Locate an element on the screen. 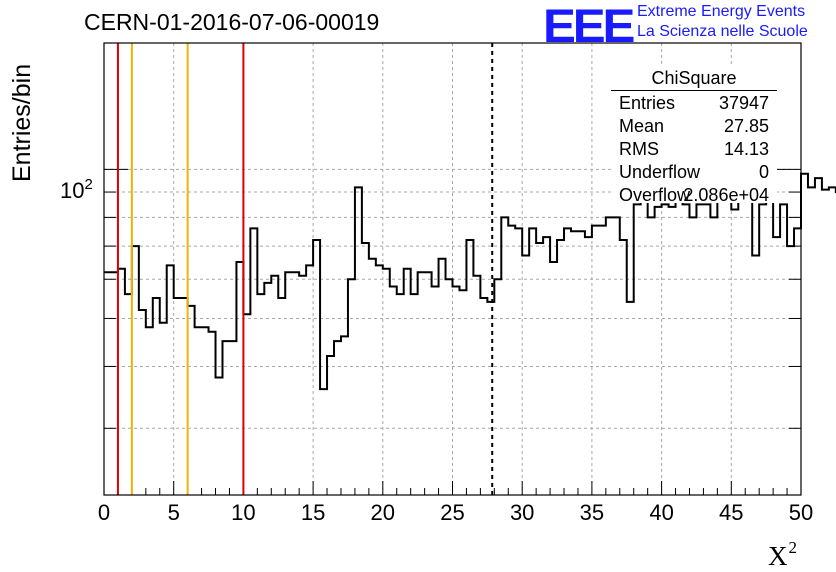 Image resolution: width=836 pixels, height=572 pixels. stats-label: Entries is located at coordinates (647, 103).